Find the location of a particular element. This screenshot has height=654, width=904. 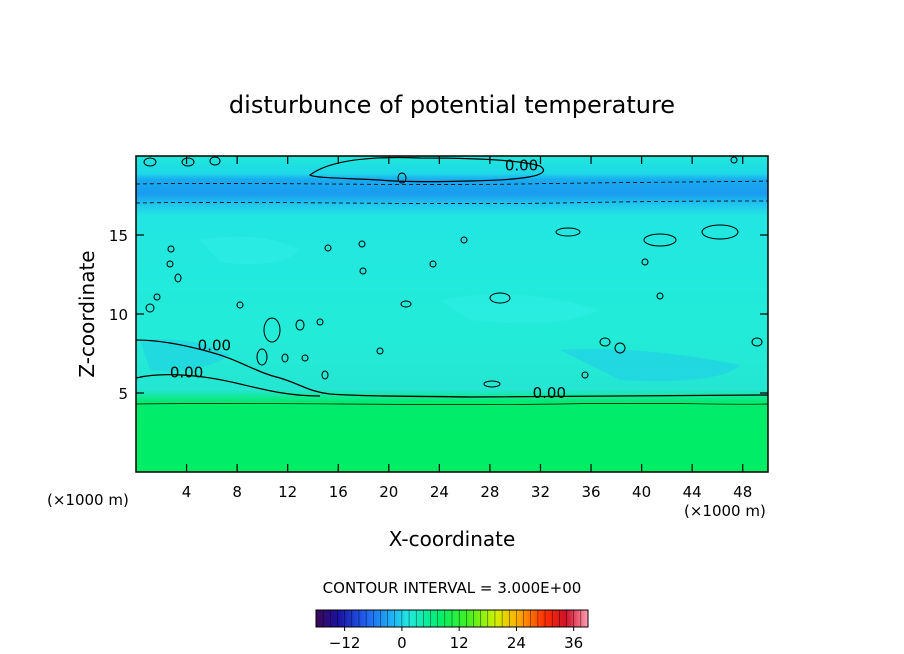

x-tick-label: 16 is located at coordinates (338, 492).